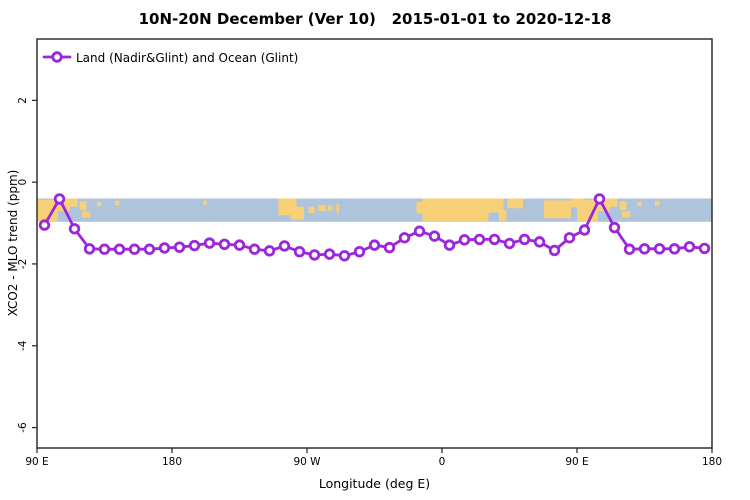 This screenshot has width=750, height=500. What do you see at coordinates (442, 462) in the screenshot?
I see `x-tick-label: 0` at bounding box center [442, 462].